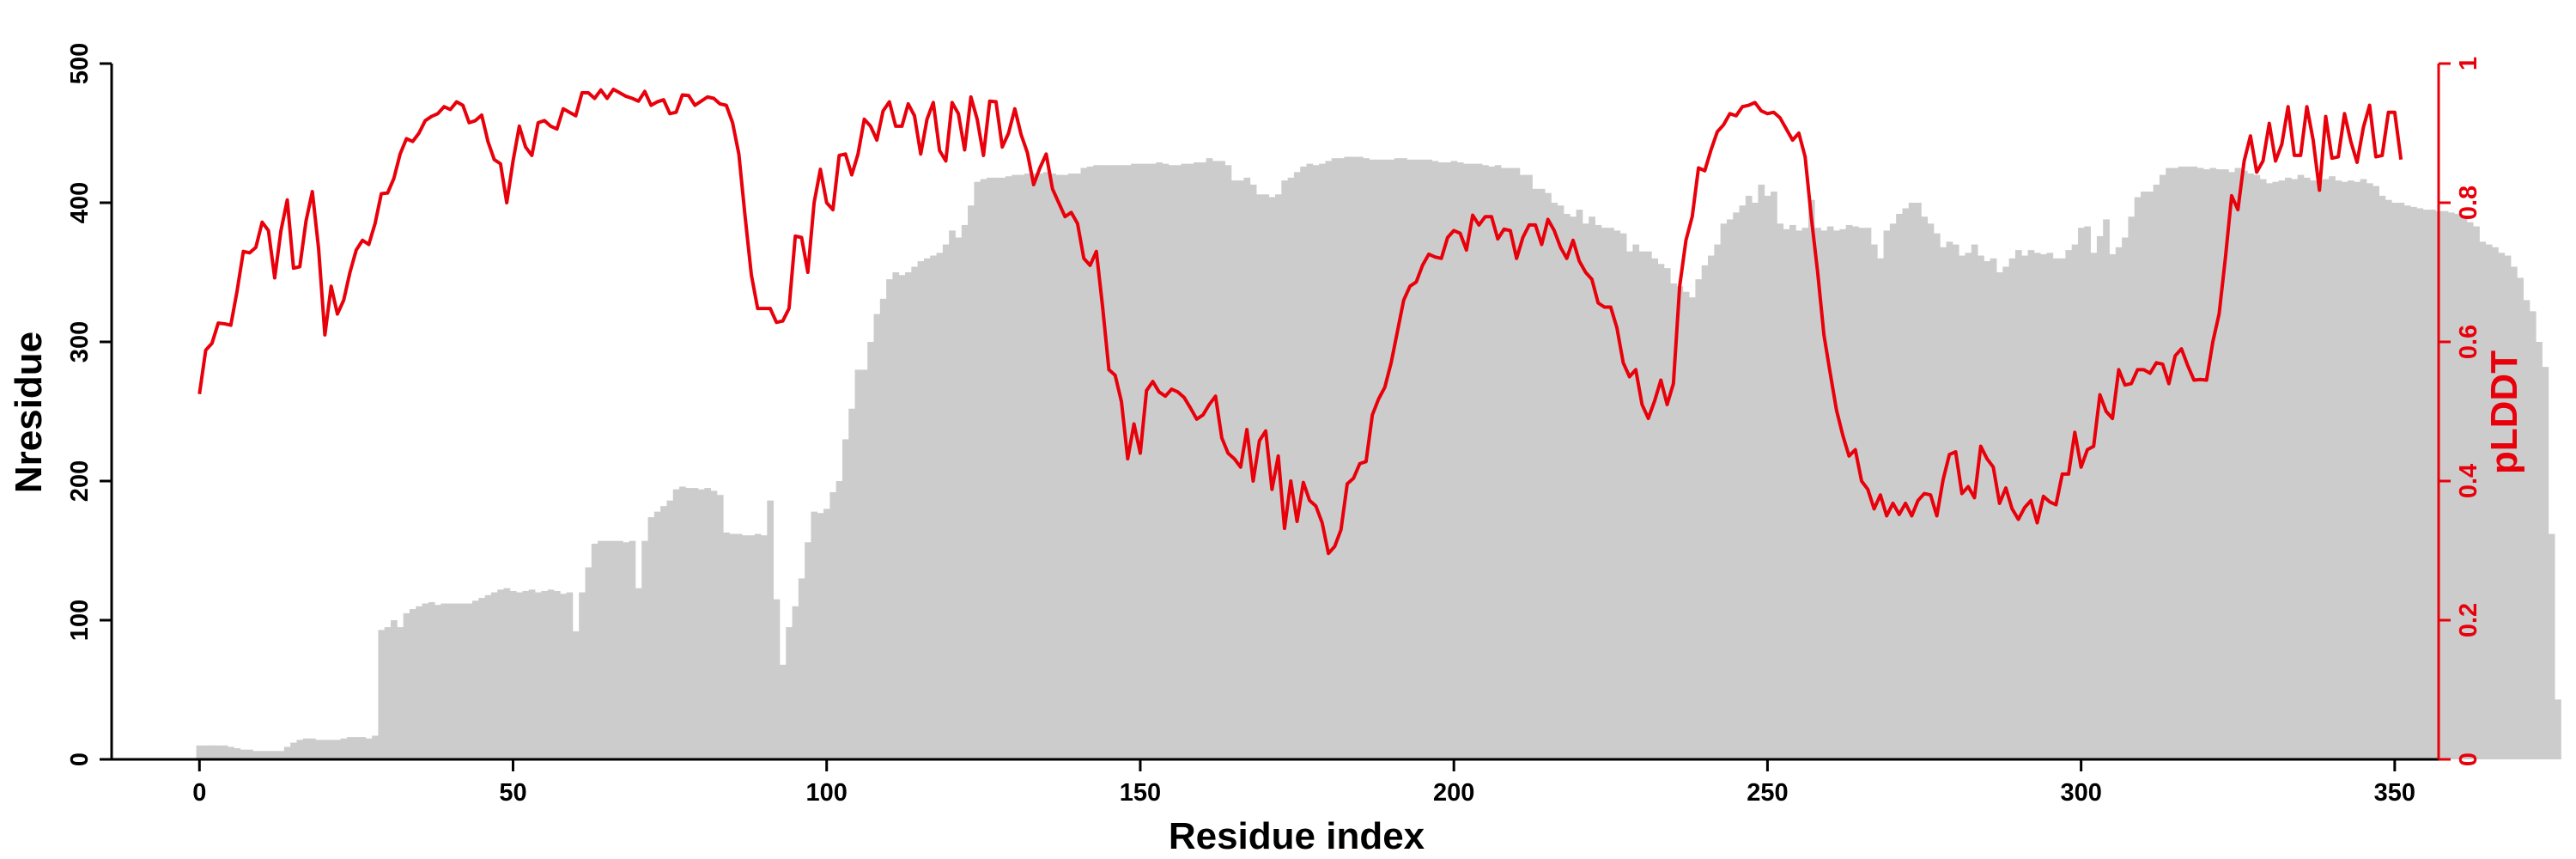 The height and width of the screenshot is (859, 2576). Describe the element at coordinates (2468, 342) in the screenshot. I see `y-right-tick-label: 0.6` at that location.